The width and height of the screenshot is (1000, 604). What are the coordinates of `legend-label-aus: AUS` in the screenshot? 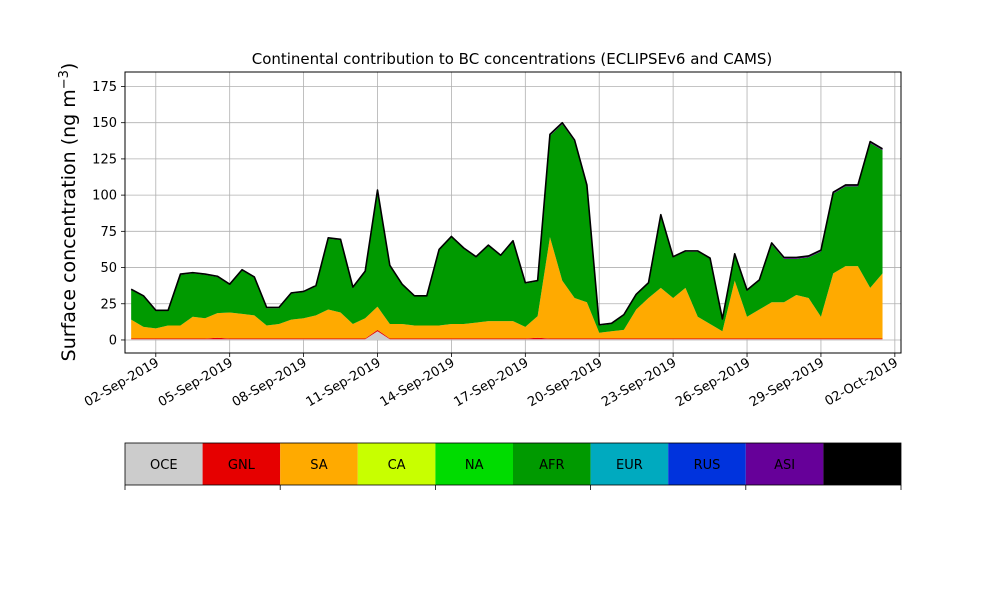 It's located at (862, 465).